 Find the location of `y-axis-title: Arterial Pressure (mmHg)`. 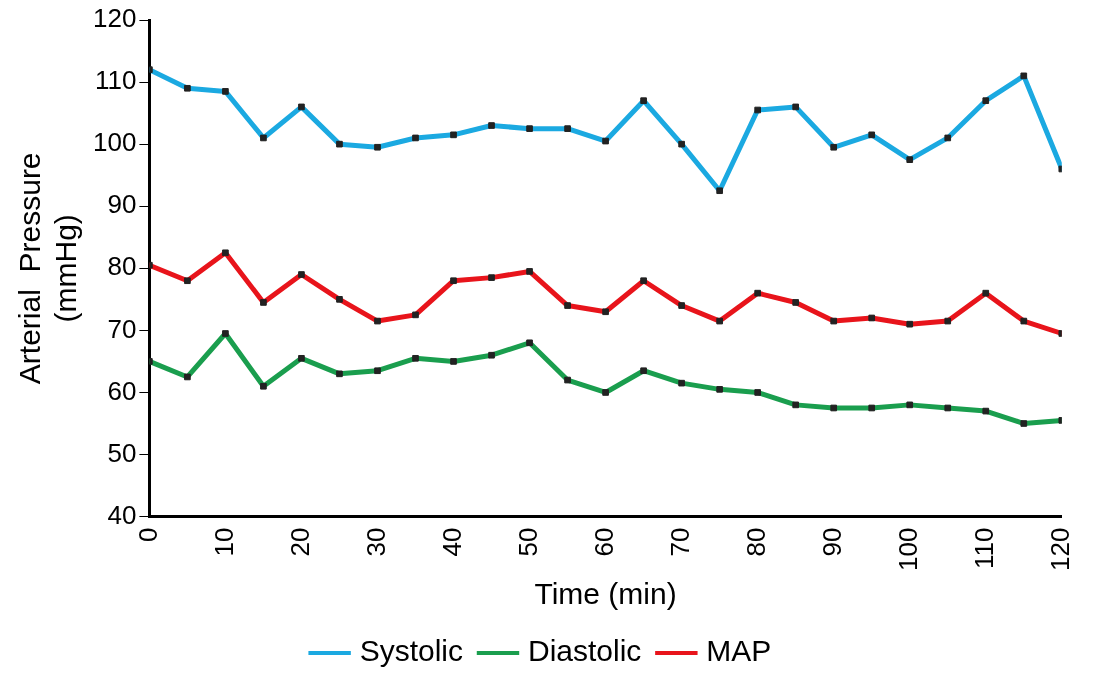

y-axis-title: Arterial Pressure (mmHg) is located at coordinates (48, 268).